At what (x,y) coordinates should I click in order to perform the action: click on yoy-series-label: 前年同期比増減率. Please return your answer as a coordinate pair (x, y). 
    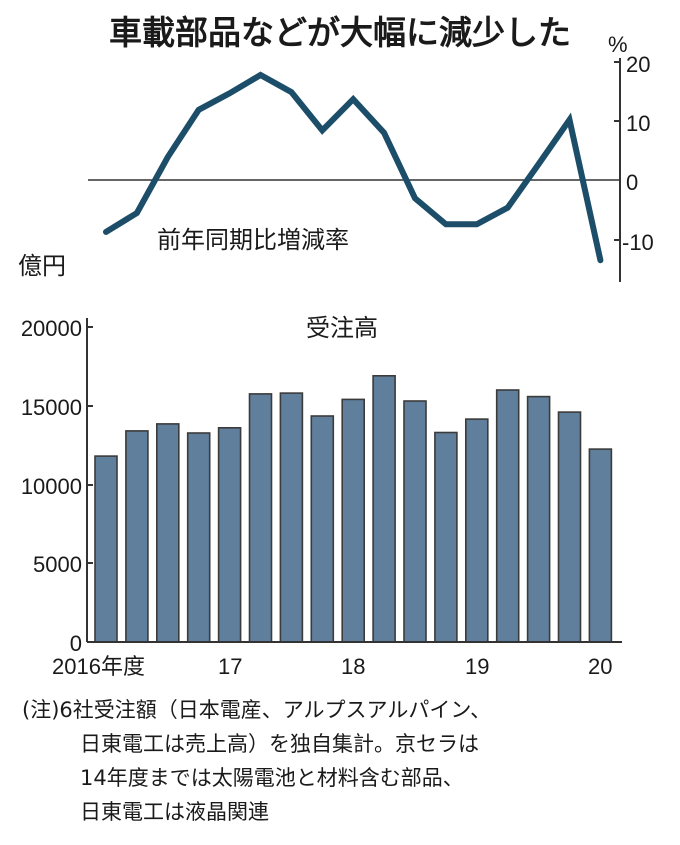
    Looking at the image, I should click on (253, 240).